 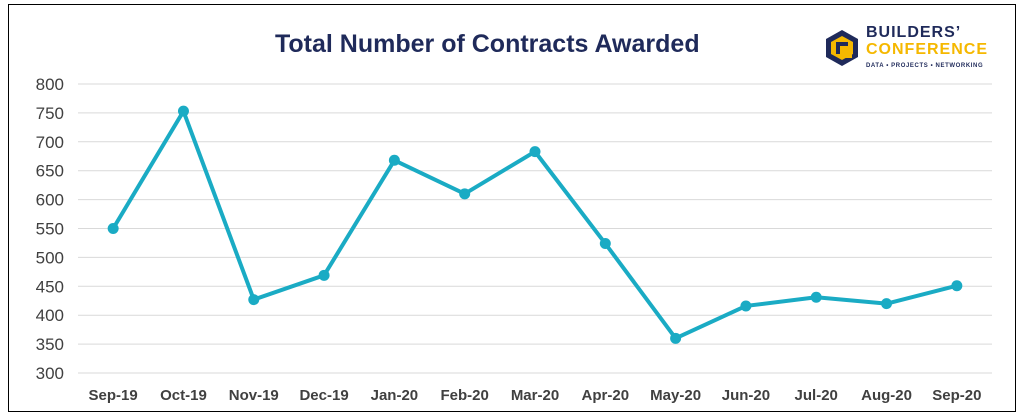 I want to click on x-tick-label: Sep-20, so click(x=956, y=395).